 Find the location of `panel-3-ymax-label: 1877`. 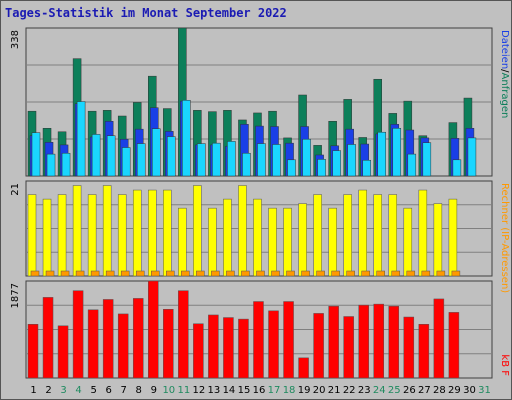

panel-3-ymax-label: 1877 is located at coordinates (15, 295).